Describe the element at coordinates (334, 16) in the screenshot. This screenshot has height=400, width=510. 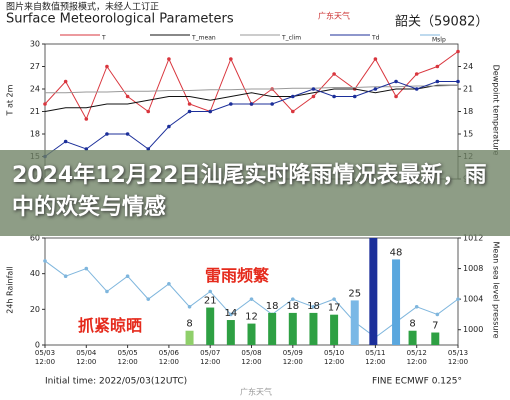
I see `logo: 广东天气` at that location.